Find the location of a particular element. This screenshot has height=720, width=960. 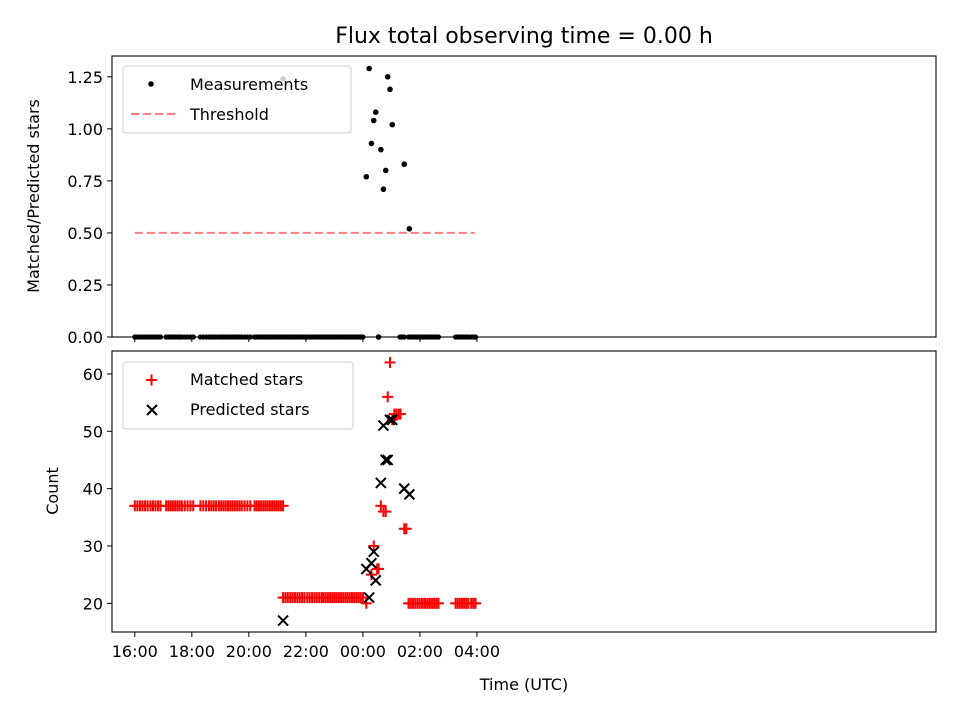

top-y-tick-label: 1.25 is located at coordinates (85, 77).